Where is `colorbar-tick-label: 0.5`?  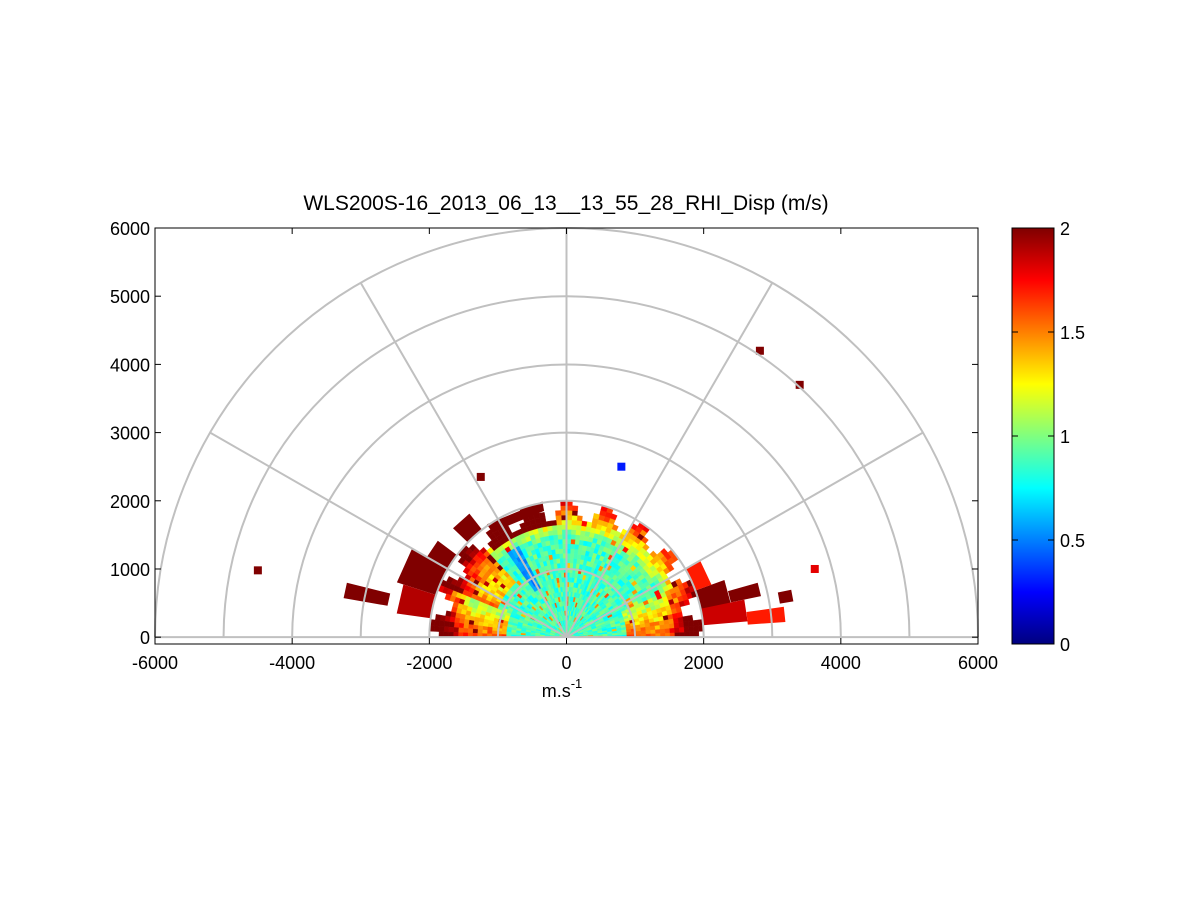 colorbar-tick-label: 0.5 is located at coordinates (1072, 541).